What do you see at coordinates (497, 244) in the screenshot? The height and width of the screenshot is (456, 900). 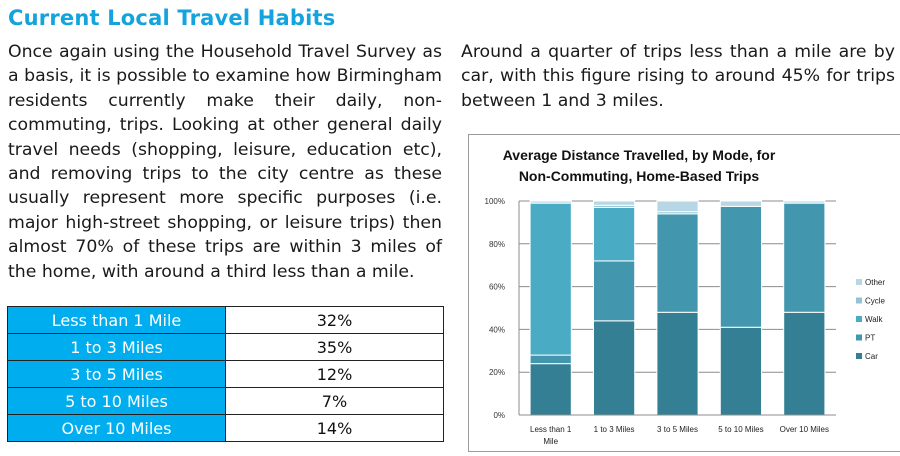 I see `y-tick-label: 80%` at bounding box center [497, 244].